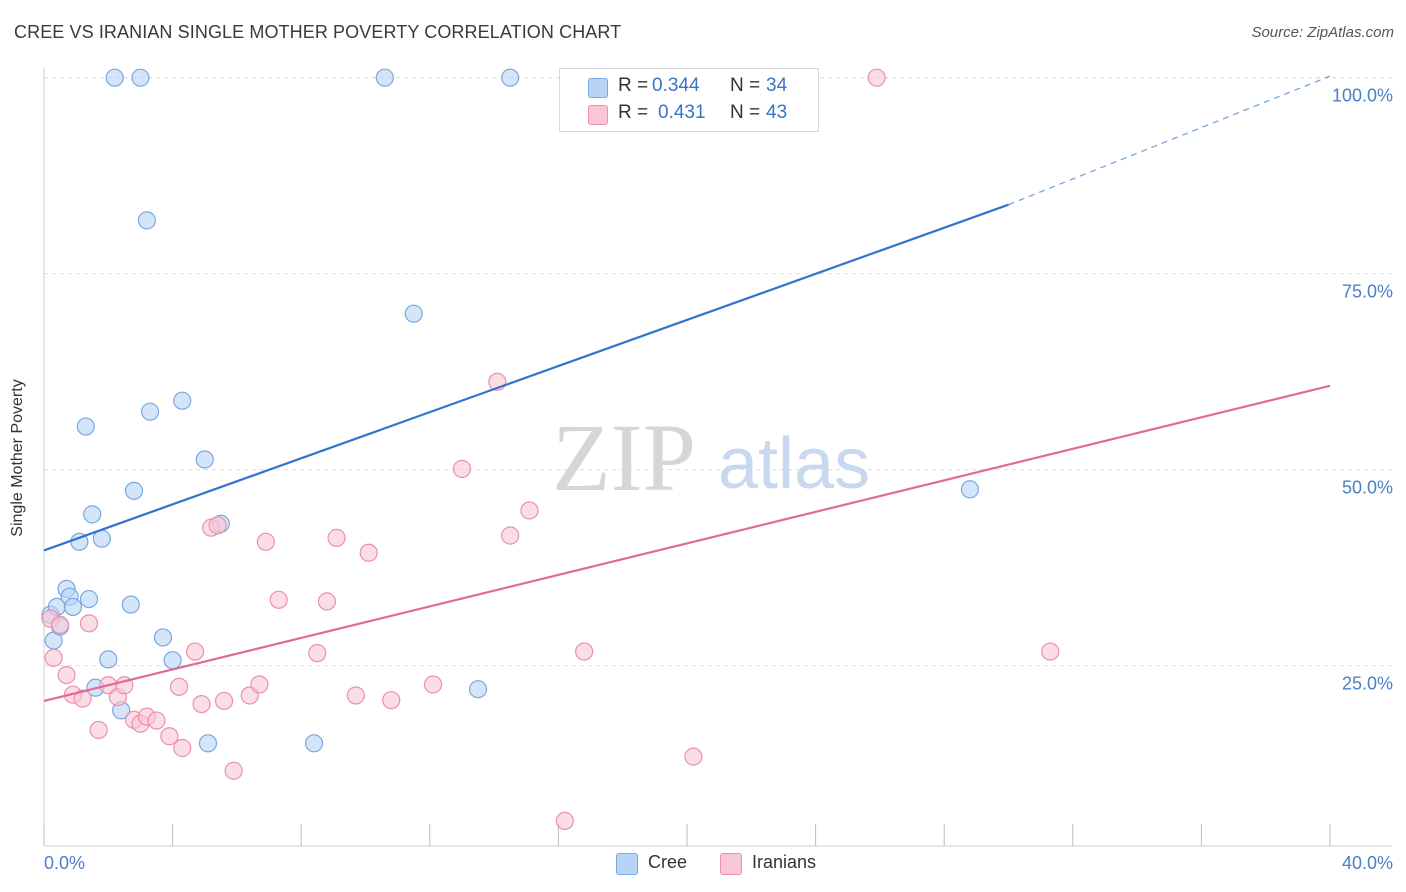 The image size is (1406, 892). Describe the element at coordinates (784, 862) in the screenshot. I see `iranians-legend-label: Iranians` at that location.